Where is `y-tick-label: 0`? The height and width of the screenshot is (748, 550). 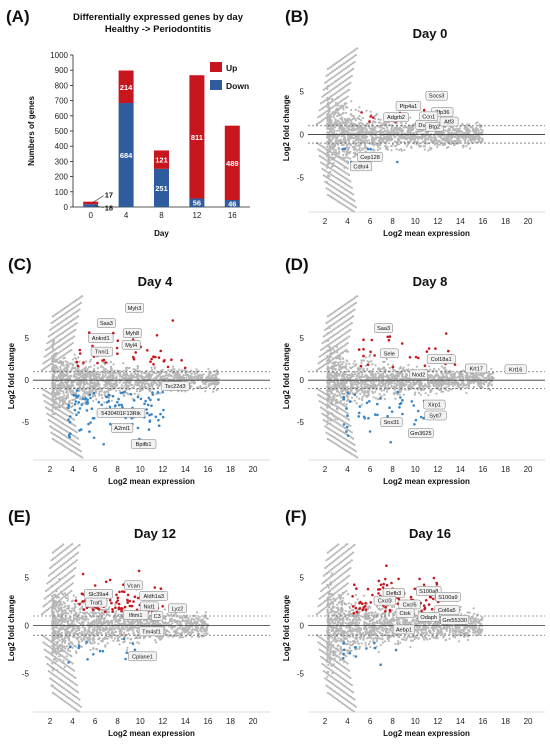
y-tick-label: 0 is located at coordinates (302, 134).